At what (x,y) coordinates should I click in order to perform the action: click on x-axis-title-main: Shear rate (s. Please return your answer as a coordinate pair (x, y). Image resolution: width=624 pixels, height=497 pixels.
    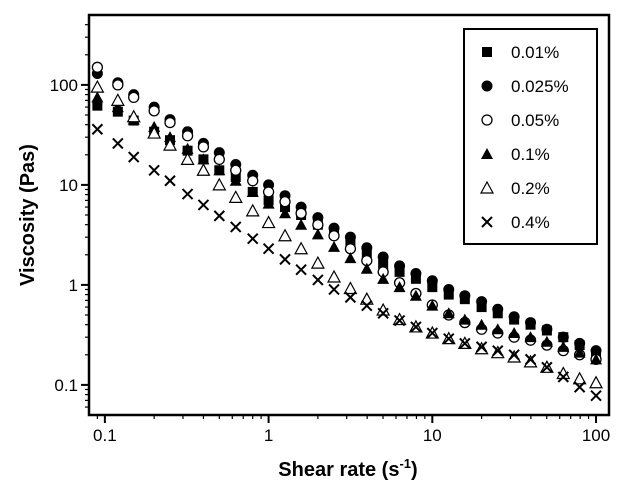
    Looking at the image, I should click on (338, 470).